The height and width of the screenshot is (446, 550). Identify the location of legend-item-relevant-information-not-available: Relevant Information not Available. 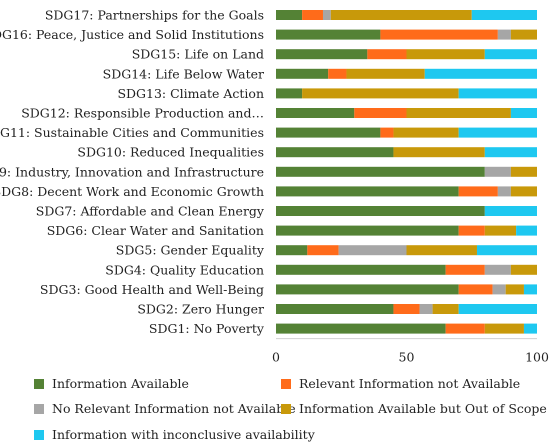
(400, 383).